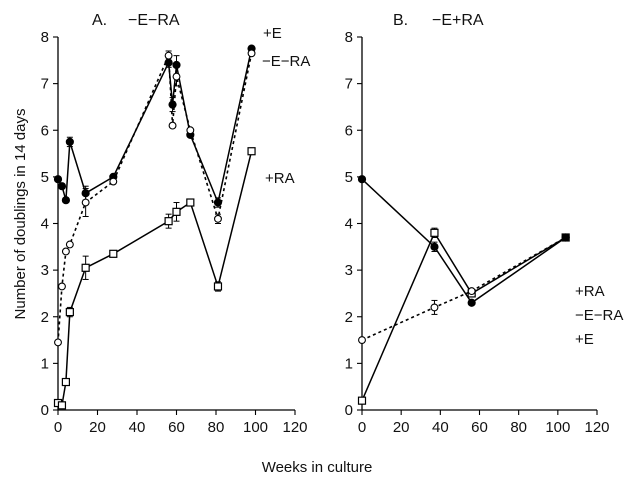 The width and height of the screenshot is (634, 477). Describe the element at coordinates (317, 467) in the screenshot. I see `x-axis-label: Weeks in culture` at that location.